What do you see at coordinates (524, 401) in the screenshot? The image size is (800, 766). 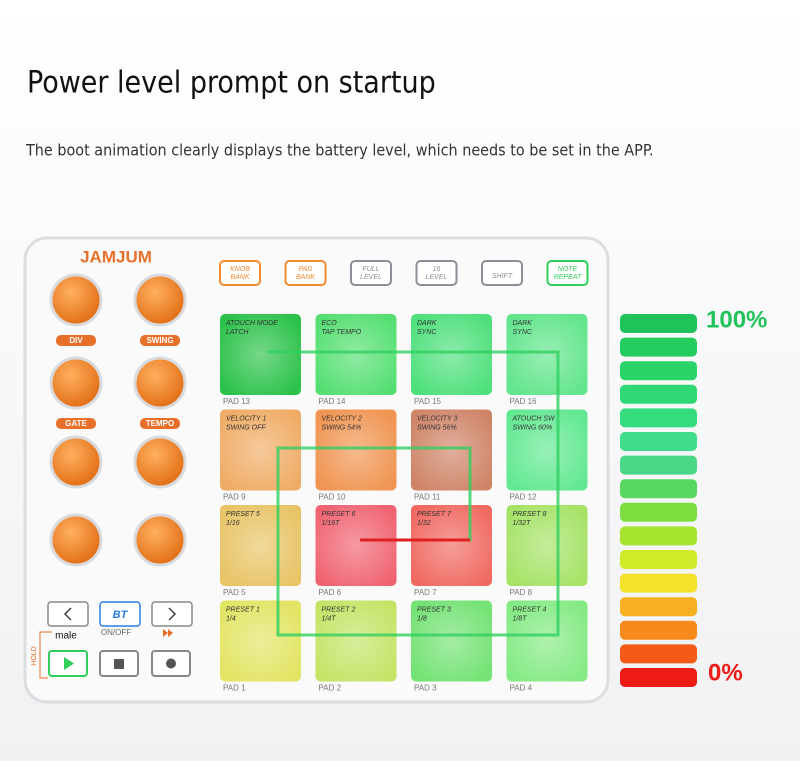 I see `pad-name: PAD 16` at bounding box center [524, 401].